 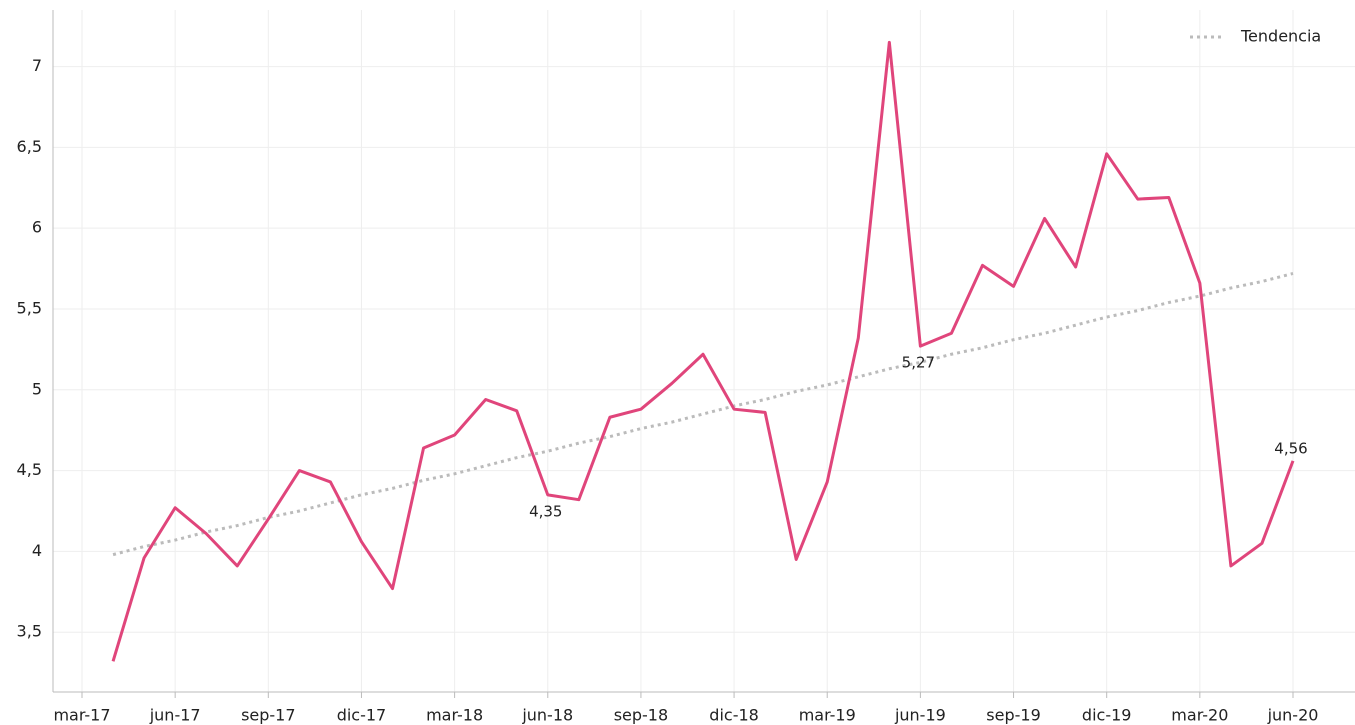 What do you see at coordinates (641, 715) in the screenshot?
I see `x-tick-label: sep-18` at bounding box center [641, 715].